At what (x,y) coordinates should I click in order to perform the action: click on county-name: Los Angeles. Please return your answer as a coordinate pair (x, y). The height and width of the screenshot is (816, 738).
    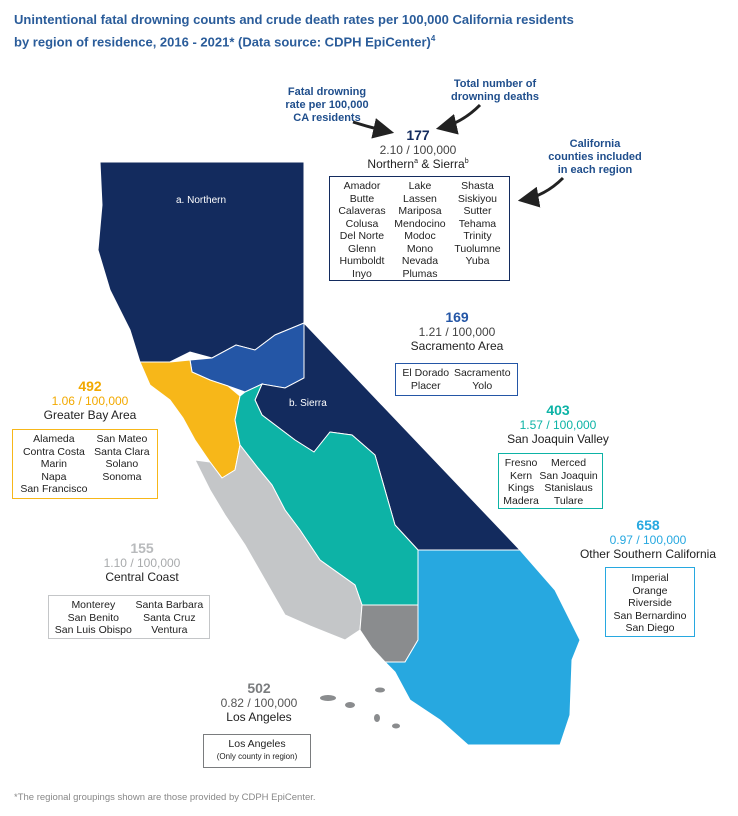
    Looking at the image, I should click on (257, 744).